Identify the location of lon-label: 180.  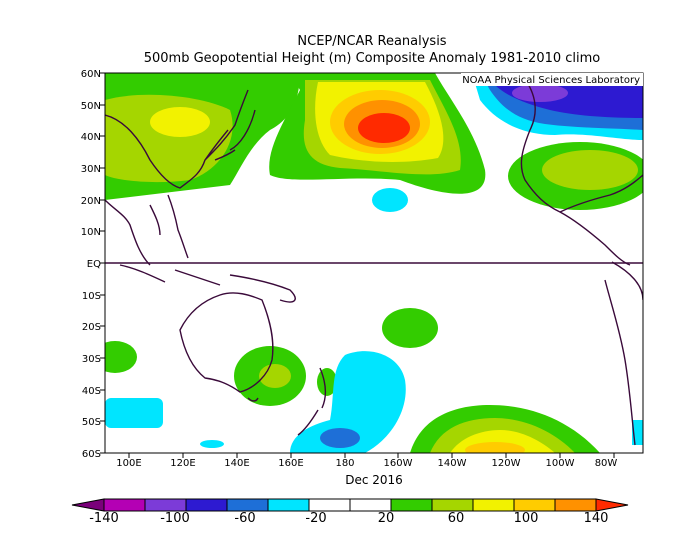
(344, 463).